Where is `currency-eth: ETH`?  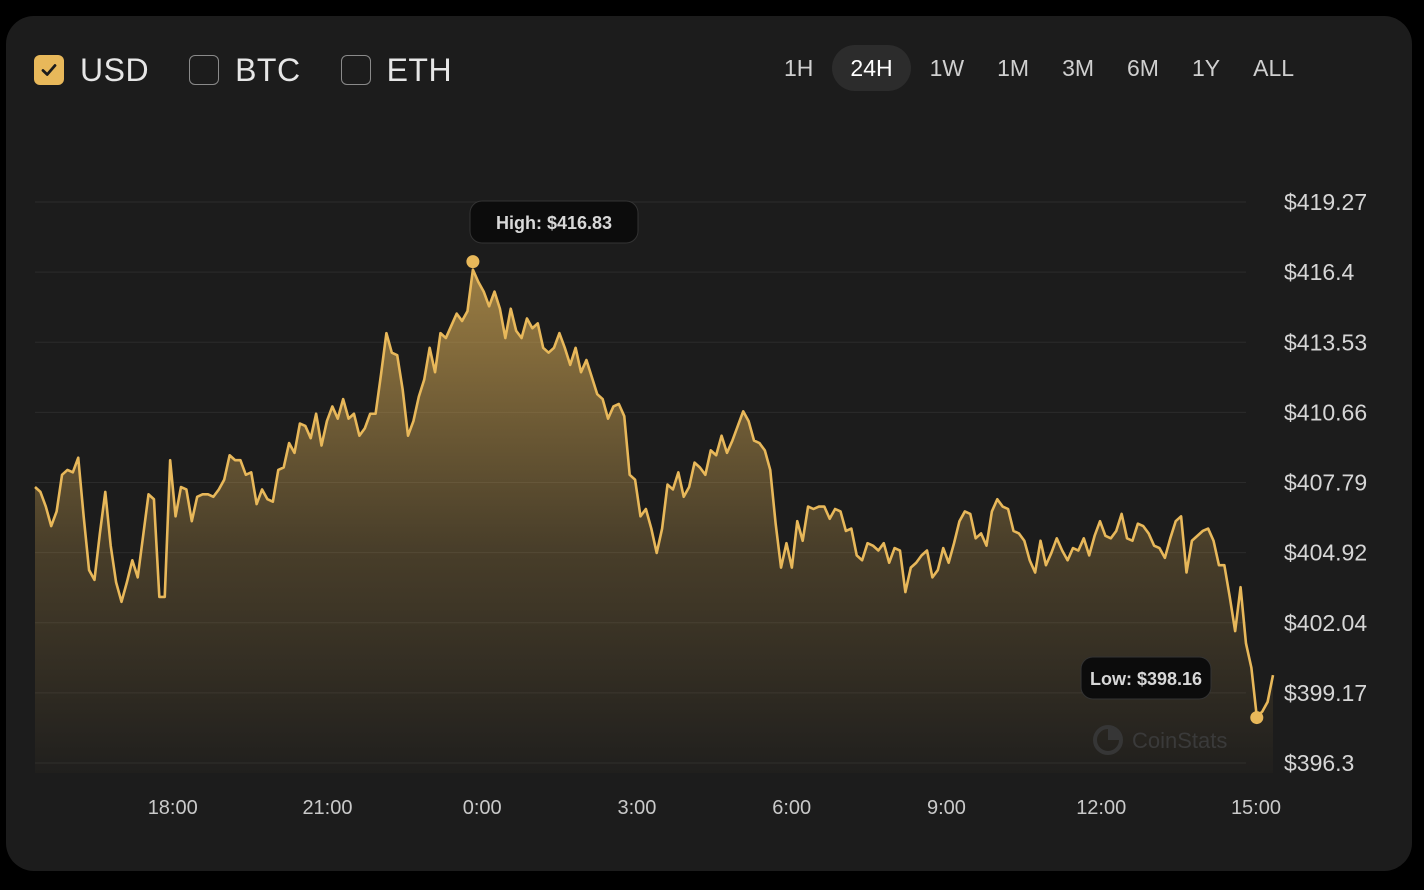
currency-eth: ETH is located at coordinates (396, 70).